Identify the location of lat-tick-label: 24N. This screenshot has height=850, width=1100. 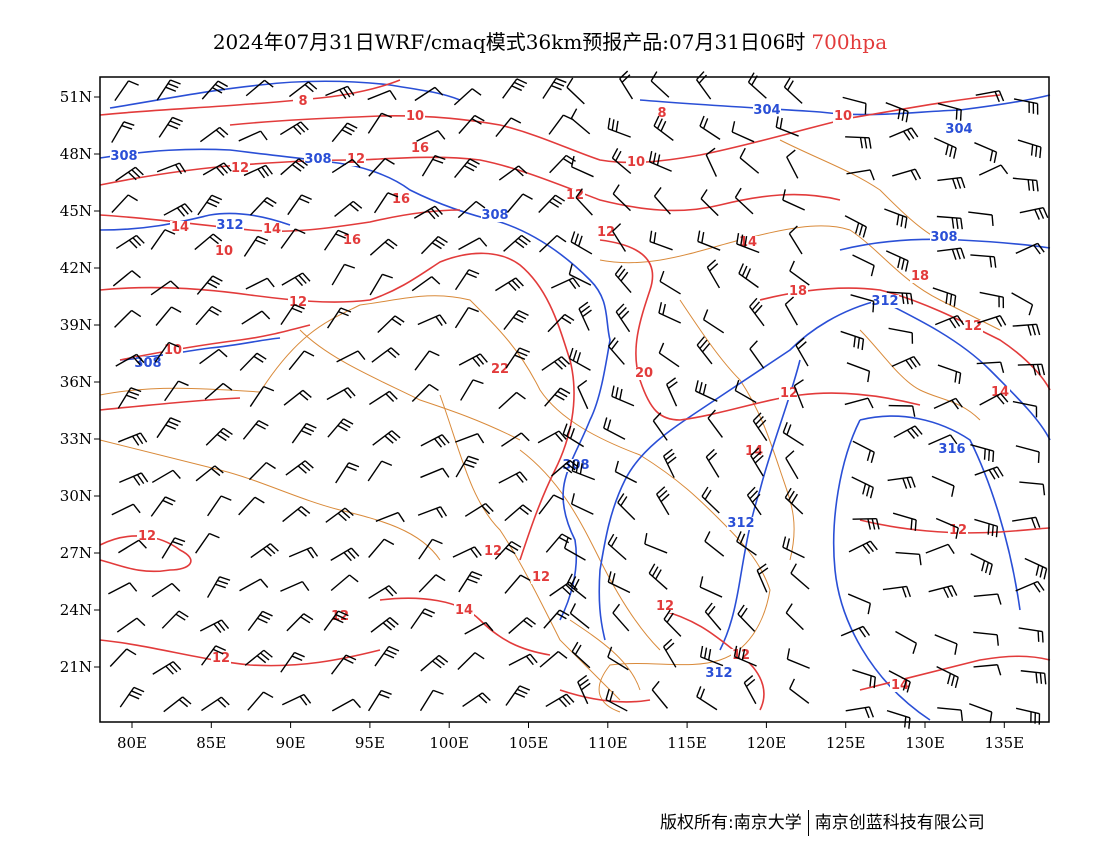
(76, 610).